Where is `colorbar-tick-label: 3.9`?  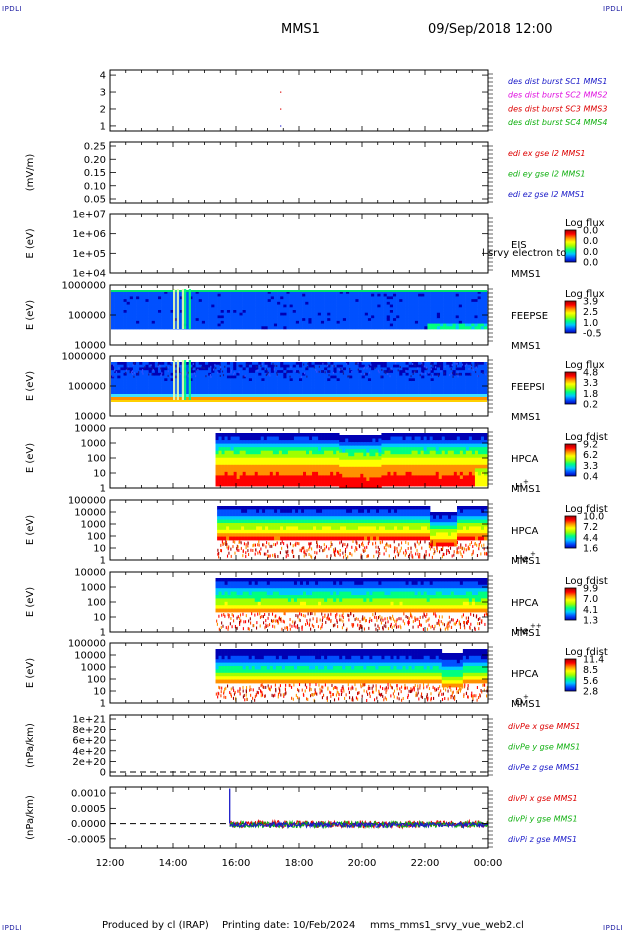
colorbar-tick-label: 3.9 is located at coordinates (590, 302).